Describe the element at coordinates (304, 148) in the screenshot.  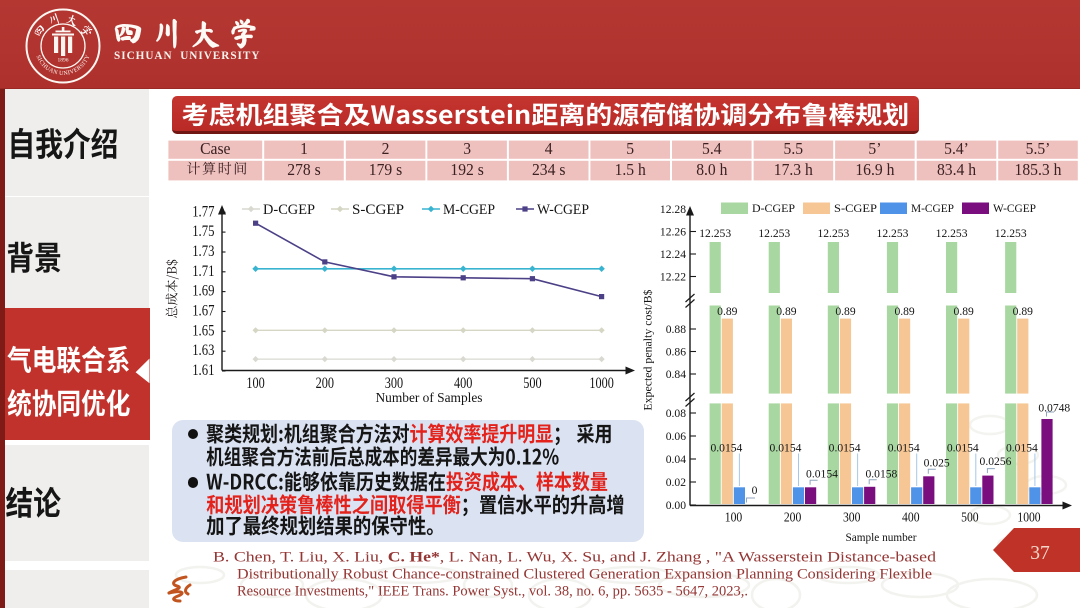
I see `svg-text: 1` at that location.